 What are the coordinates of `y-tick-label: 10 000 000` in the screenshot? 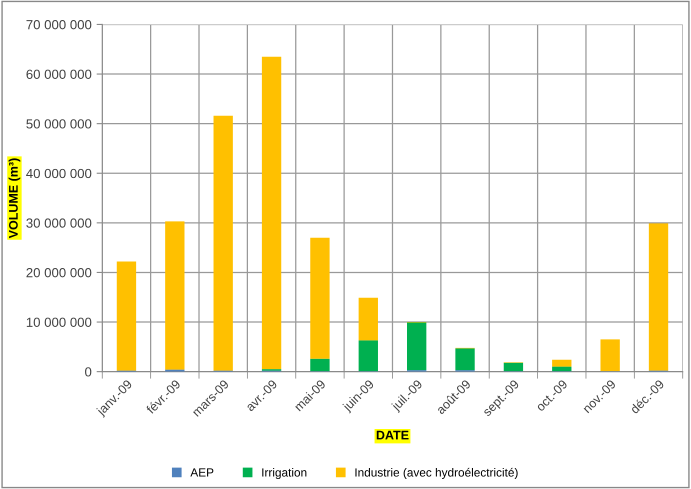 It's located at (59, 322).